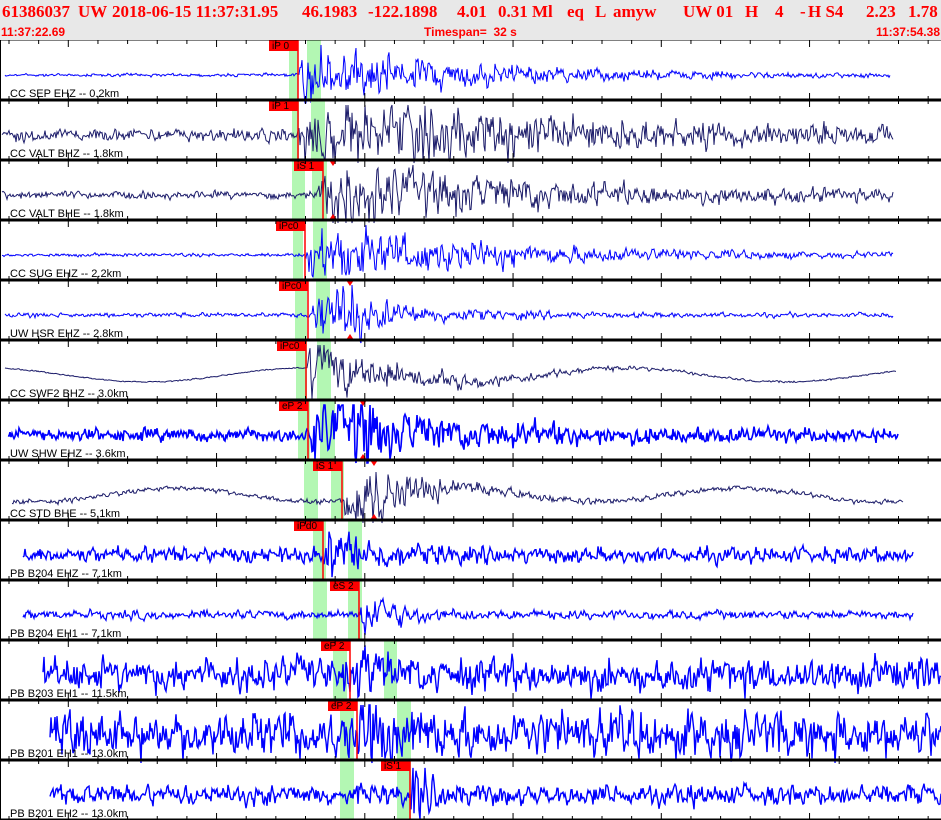  Describe the element at coordinates (66, 574) in the screenshot. I see `station-label: PB B204 EHZ -- 7.1km` at that location.